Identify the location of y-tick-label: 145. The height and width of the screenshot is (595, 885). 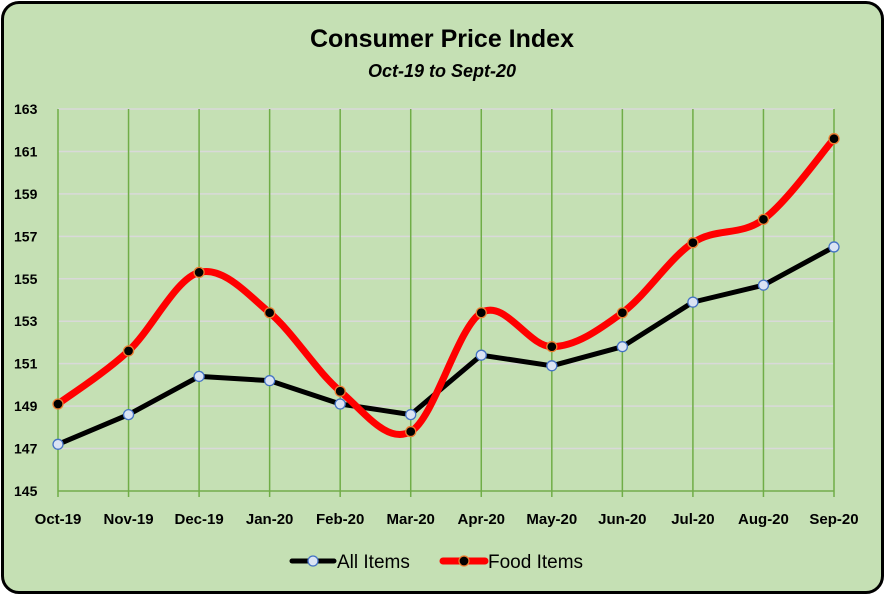
(26, 491).